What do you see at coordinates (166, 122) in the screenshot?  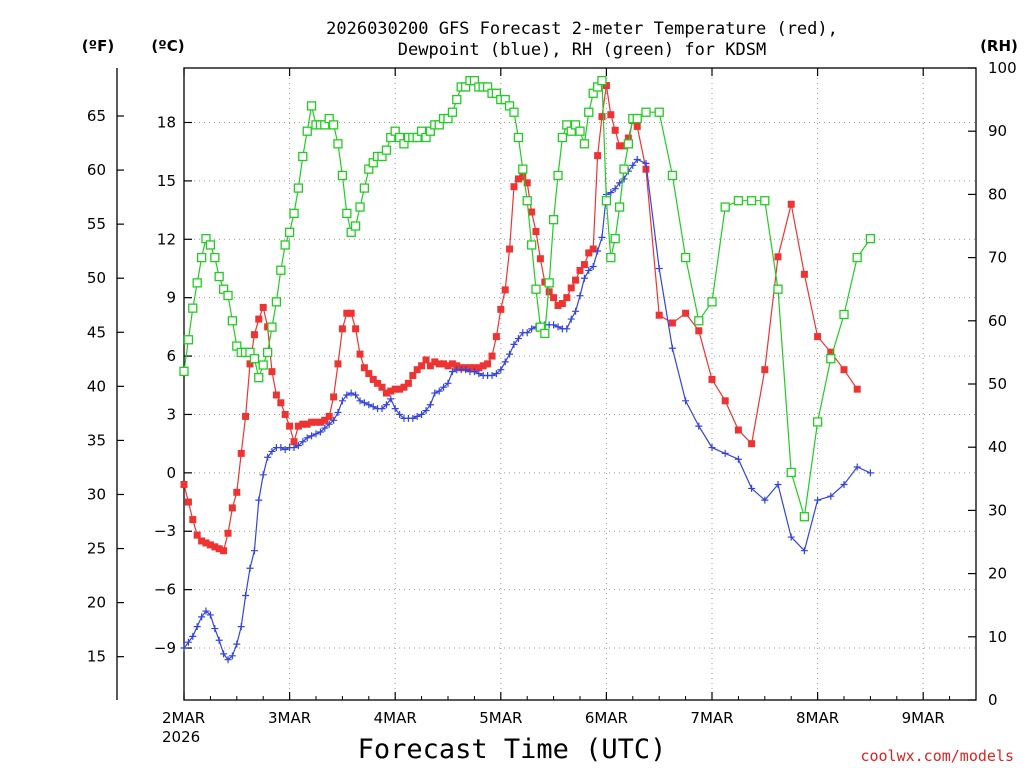 I see `celsius-tick-label: 18` at bounding box center [166, 122].